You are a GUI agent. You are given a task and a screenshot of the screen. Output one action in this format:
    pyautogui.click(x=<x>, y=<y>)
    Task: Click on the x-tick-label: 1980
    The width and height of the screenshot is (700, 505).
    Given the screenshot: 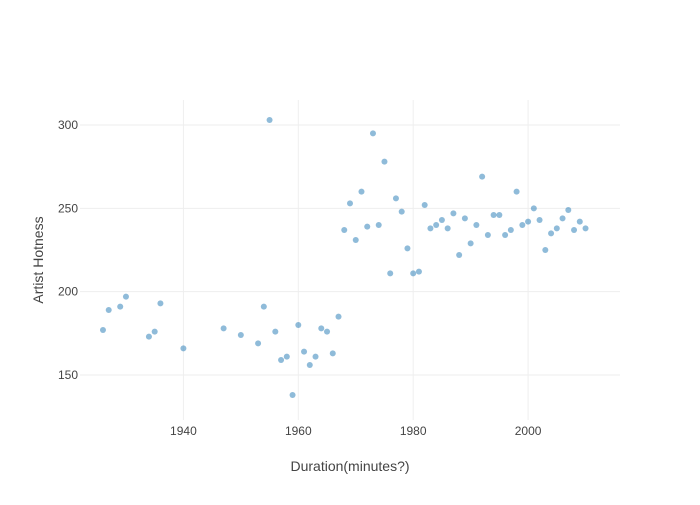 What is the action you would take?
    pyautogui.click(x=413, y=431)
    